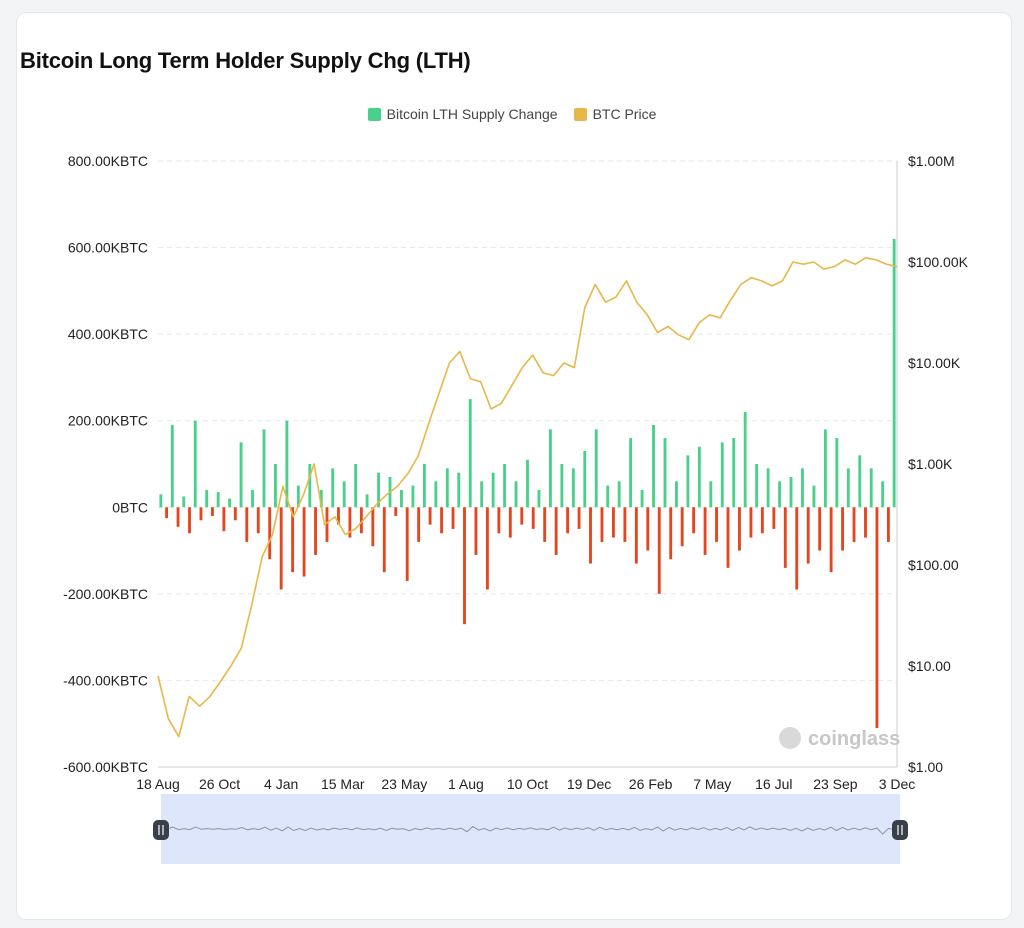  I want to click on navigator-left-handle, so click(161, 830).